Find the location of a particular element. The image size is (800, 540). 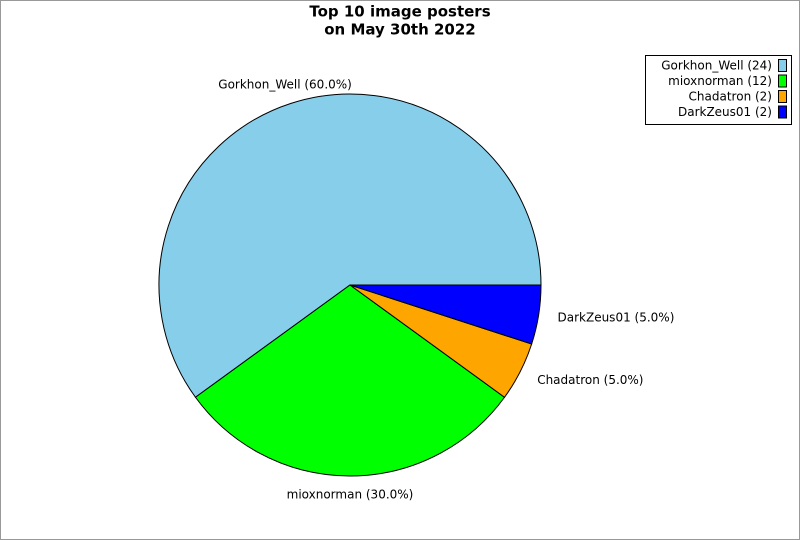

legend-label: Gorkhon_Well (24) is located at coordinates (716, 66).